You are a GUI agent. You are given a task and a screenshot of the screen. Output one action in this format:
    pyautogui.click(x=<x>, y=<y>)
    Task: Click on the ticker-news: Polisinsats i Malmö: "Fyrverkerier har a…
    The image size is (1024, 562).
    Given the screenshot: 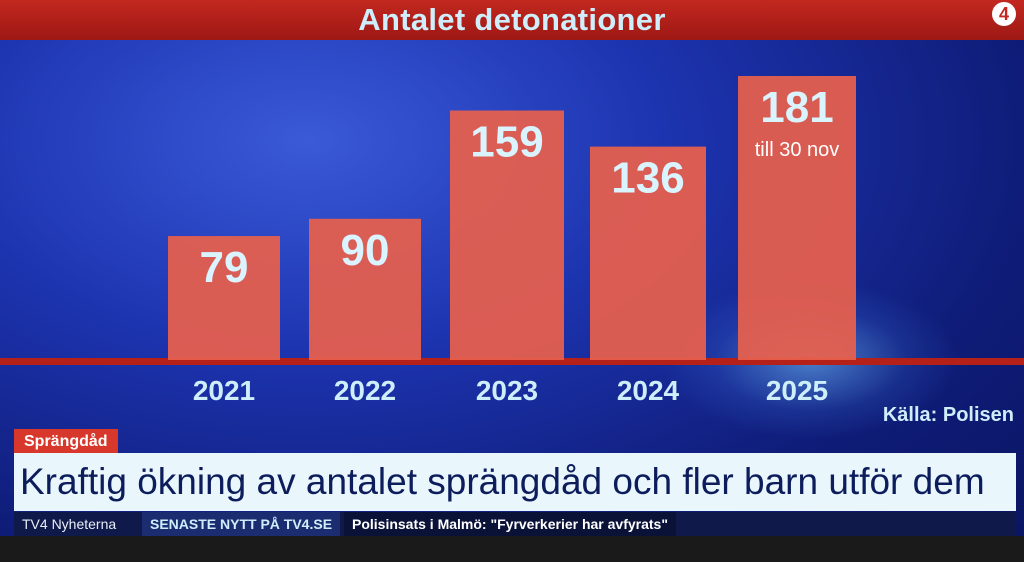 What is the action you would take?
    pyautogui.click(x=510, y=524)
    